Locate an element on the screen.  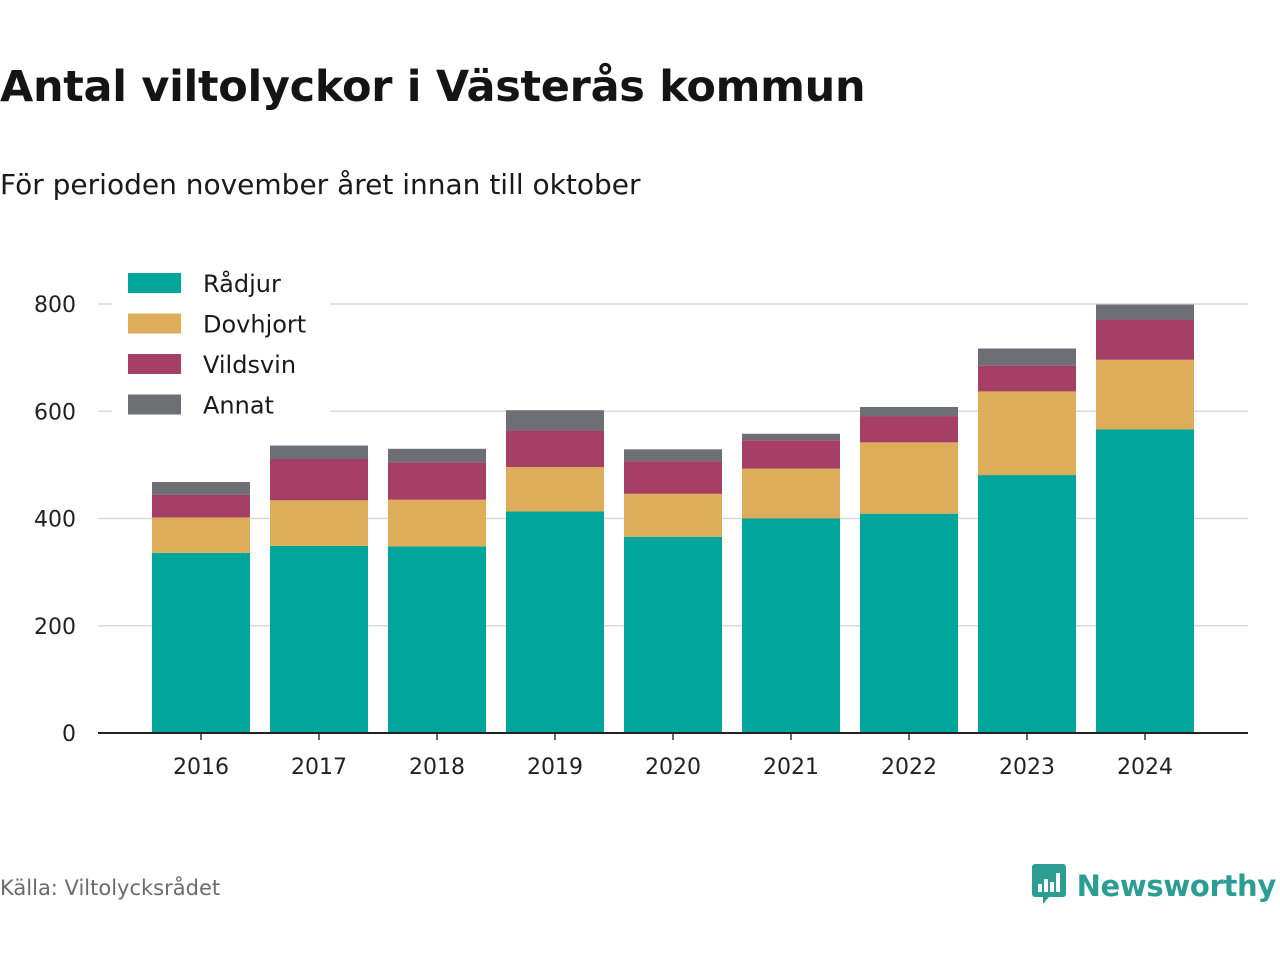
chart-title: Antal viltolyckor i Västerås kommun is located at coordinates (433, 87).